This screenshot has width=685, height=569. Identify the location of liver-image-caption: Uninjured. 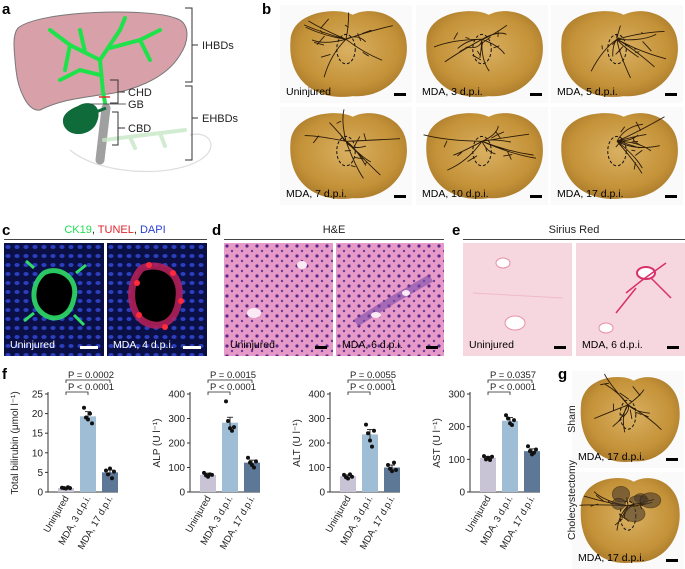
(308, 92).